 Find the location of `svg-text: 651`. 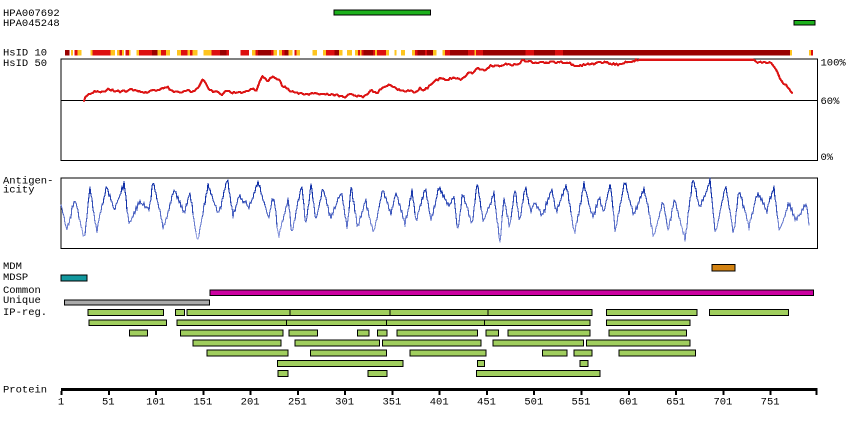

svg-text: 651 is located at coordinates (675, 403).